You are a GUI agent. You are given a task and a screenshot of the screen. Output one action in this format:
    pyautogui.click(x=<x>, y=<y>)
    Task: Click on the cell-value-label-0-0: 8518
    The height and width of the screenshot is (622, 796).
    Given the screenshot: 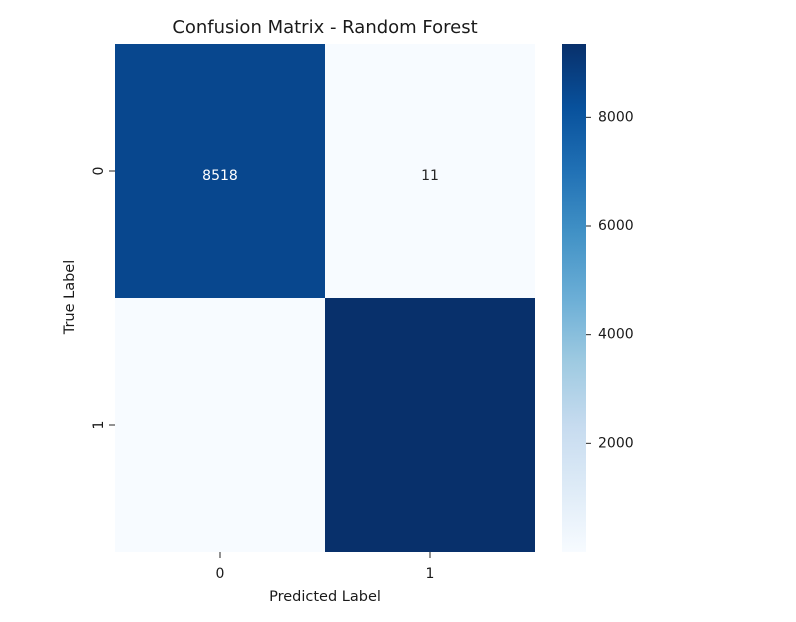 What is the action you would take?
    pyautogui.click(x=220, y=176)
    